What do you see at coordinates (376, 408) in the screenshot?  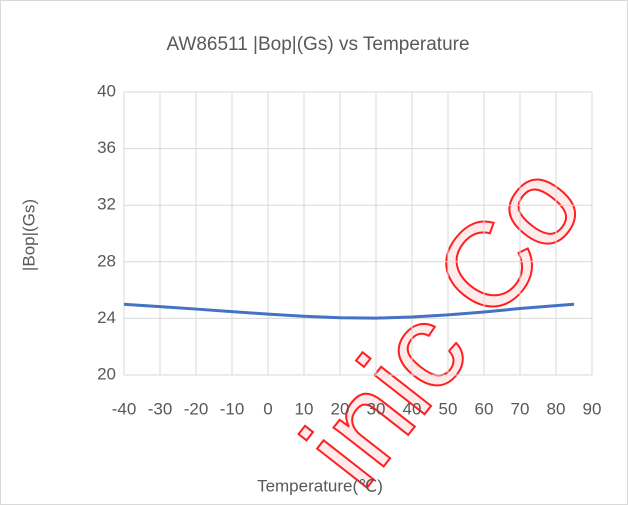 I see `x-tick-label: 30` at bounding box center [376, 408].